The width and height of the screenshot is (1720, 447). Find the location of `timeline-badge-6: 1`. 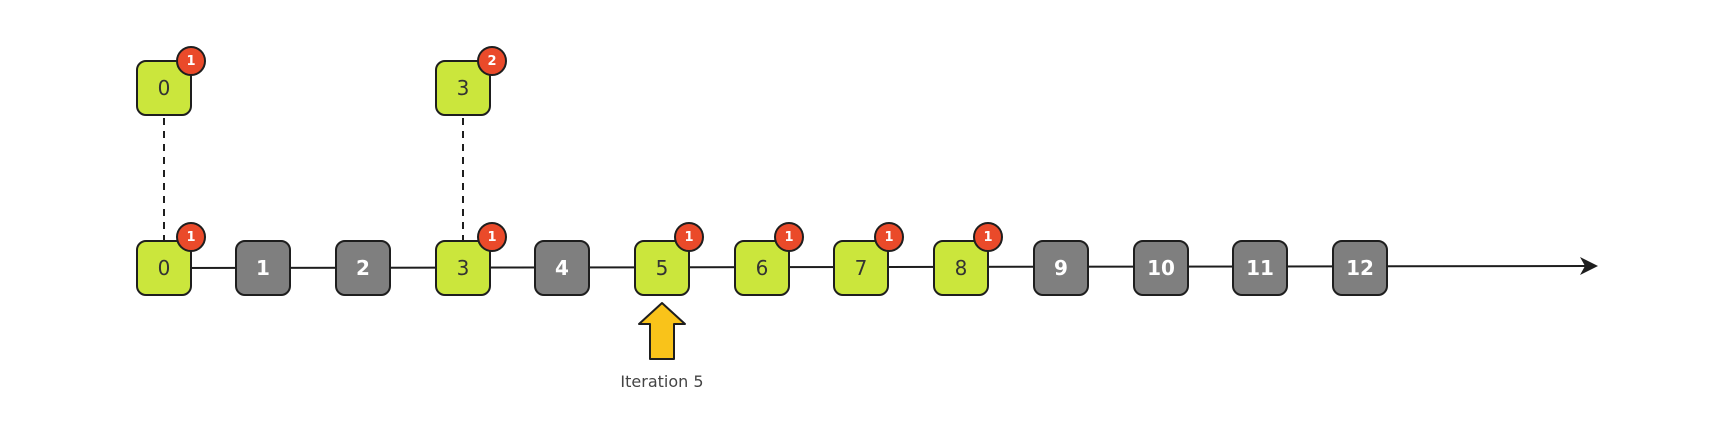

timeline-badge-6: 1 is located at coordinates (789, 237).